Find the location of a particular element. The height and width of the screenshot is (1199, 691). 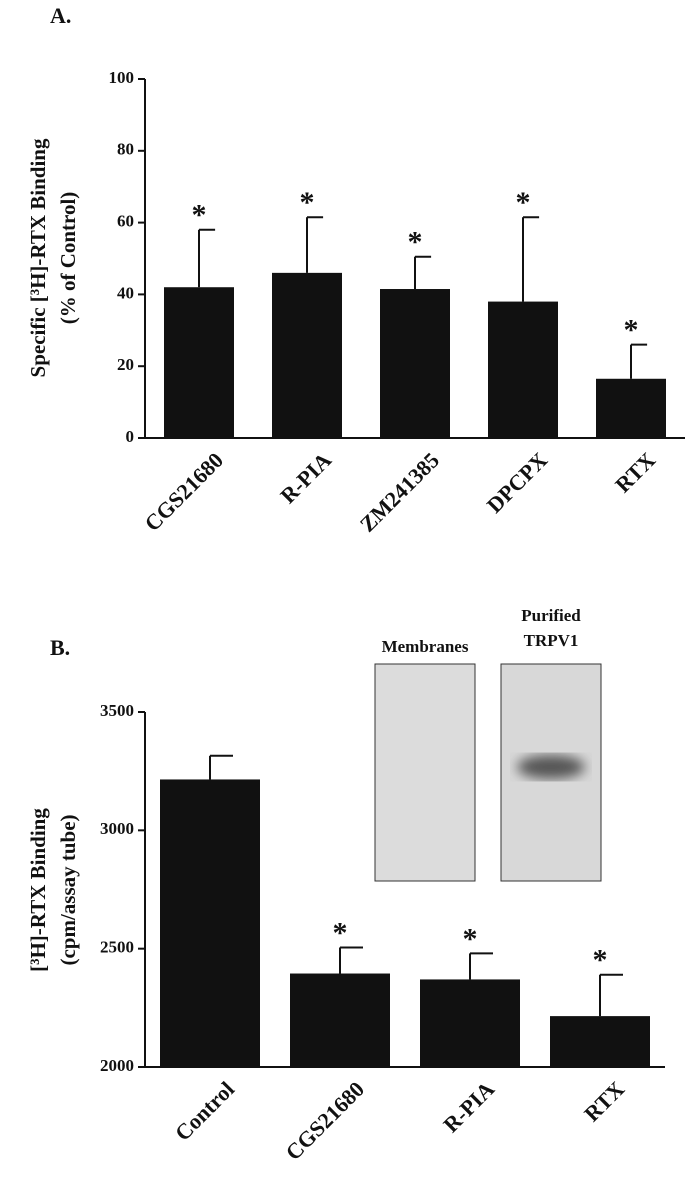

y-axis-label: (% of Control) is located at coordinates (68, 258).